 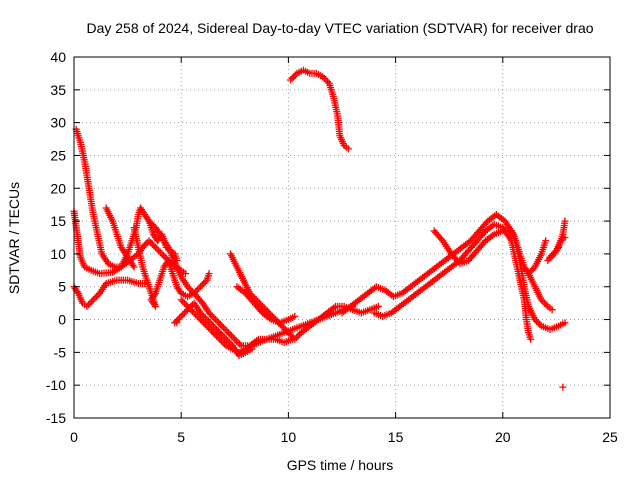 I want to click on x-tick-label: 0, so click(x=74, y=437).